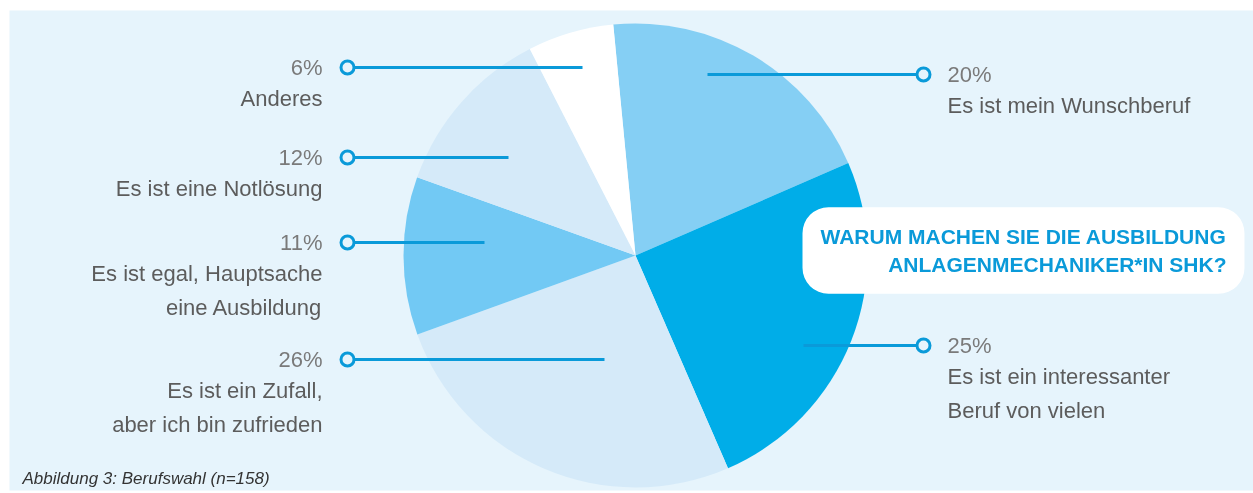 Image resolution: width=1253 pixels, height=493 pixels. What do you see at coordinates (969, 345) in the screenshot?
I see `data-label: 25%` at bounding box center [969, 345].